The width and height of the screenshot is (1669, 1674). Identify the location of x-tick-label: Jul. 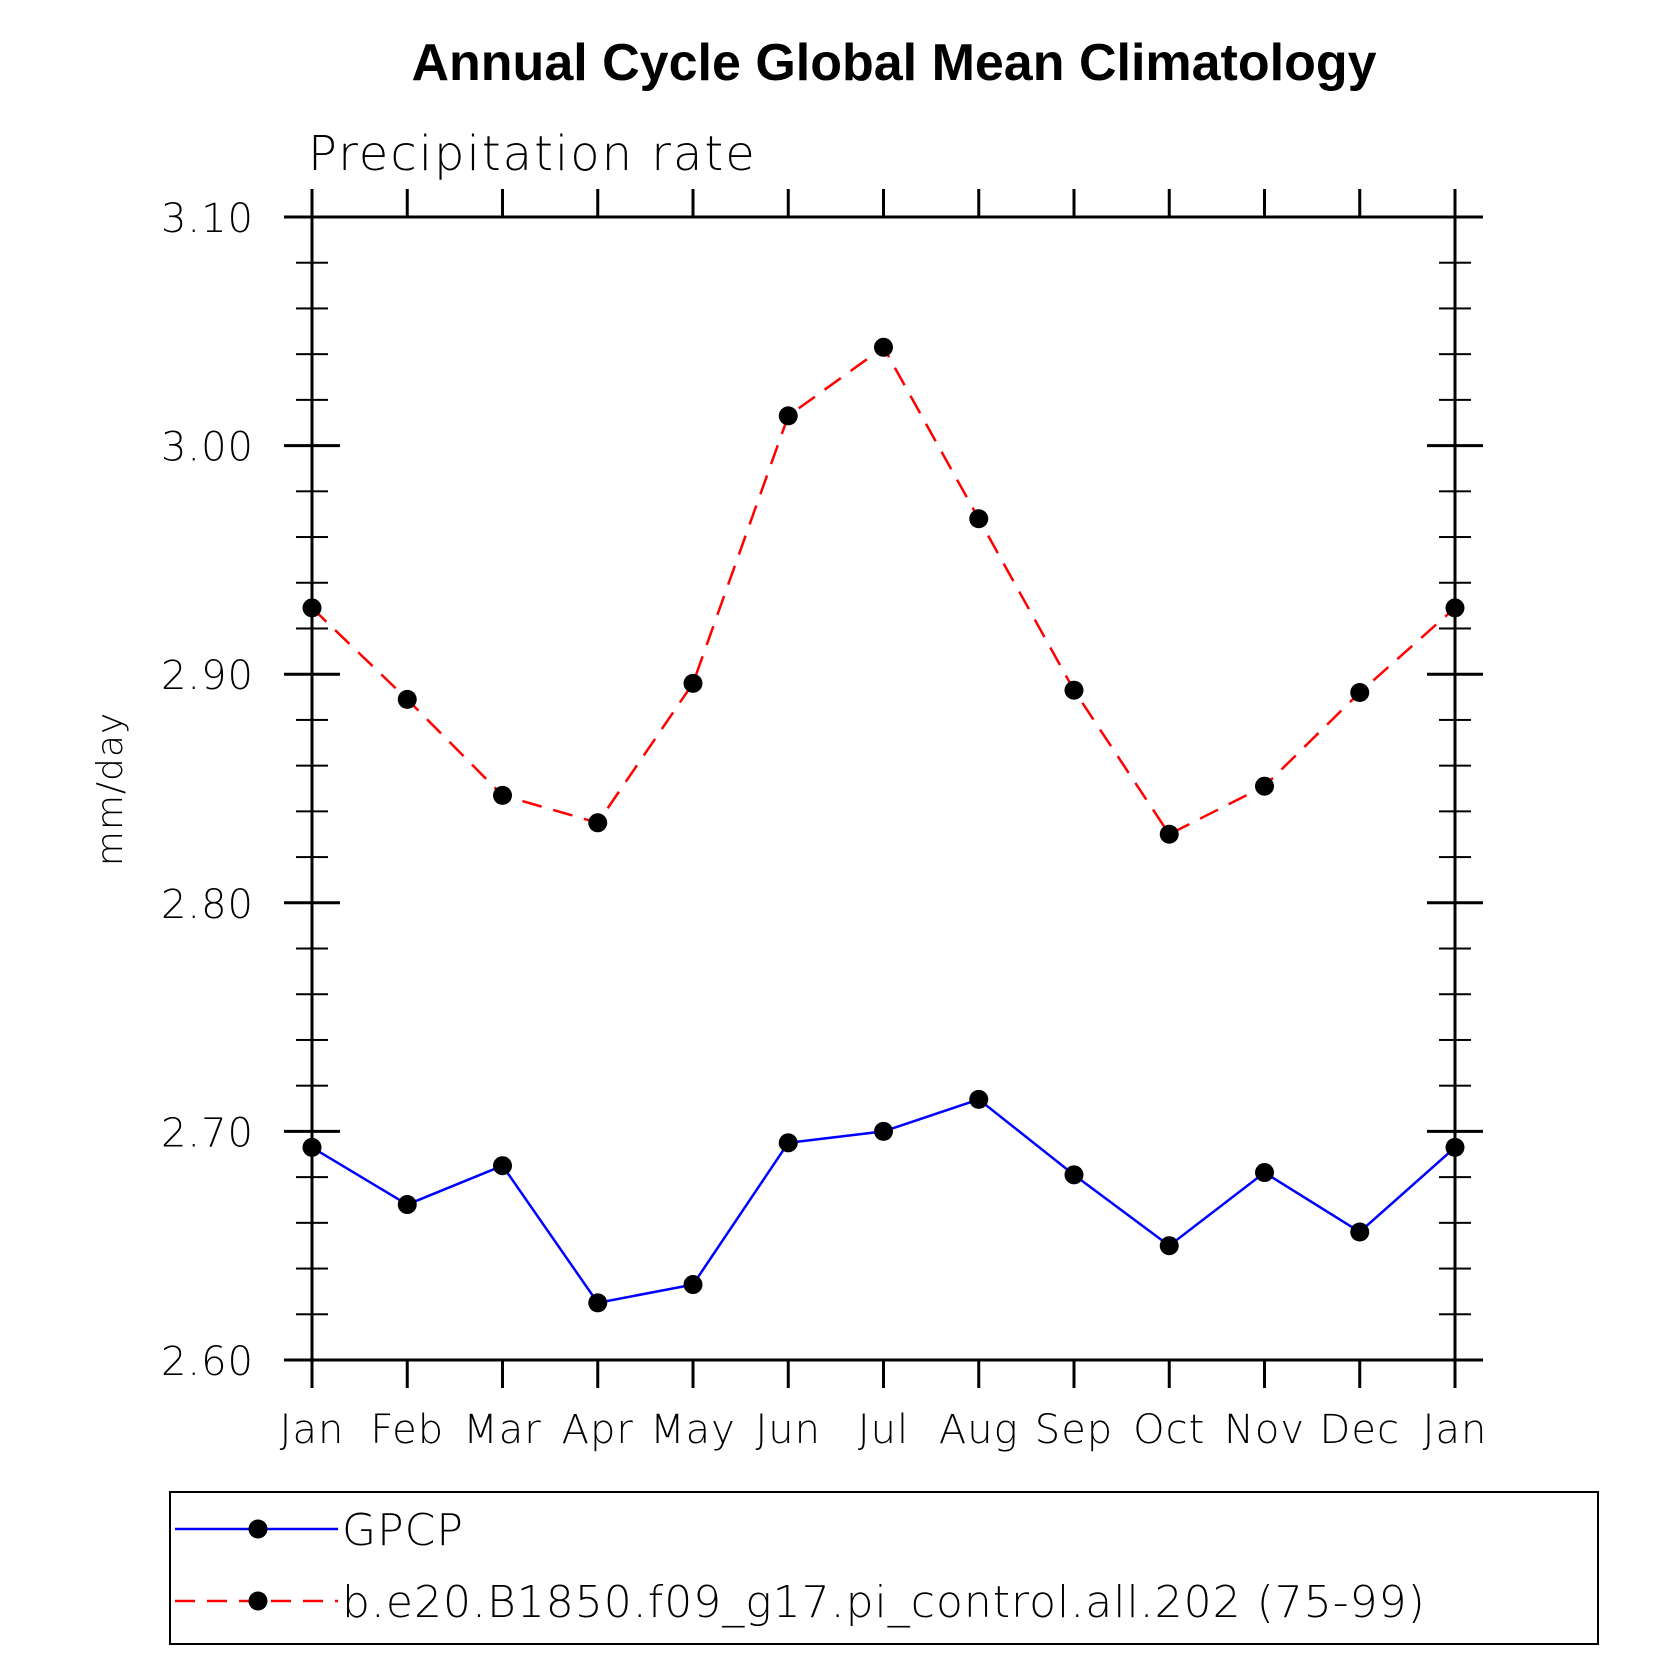
(883, 1430).